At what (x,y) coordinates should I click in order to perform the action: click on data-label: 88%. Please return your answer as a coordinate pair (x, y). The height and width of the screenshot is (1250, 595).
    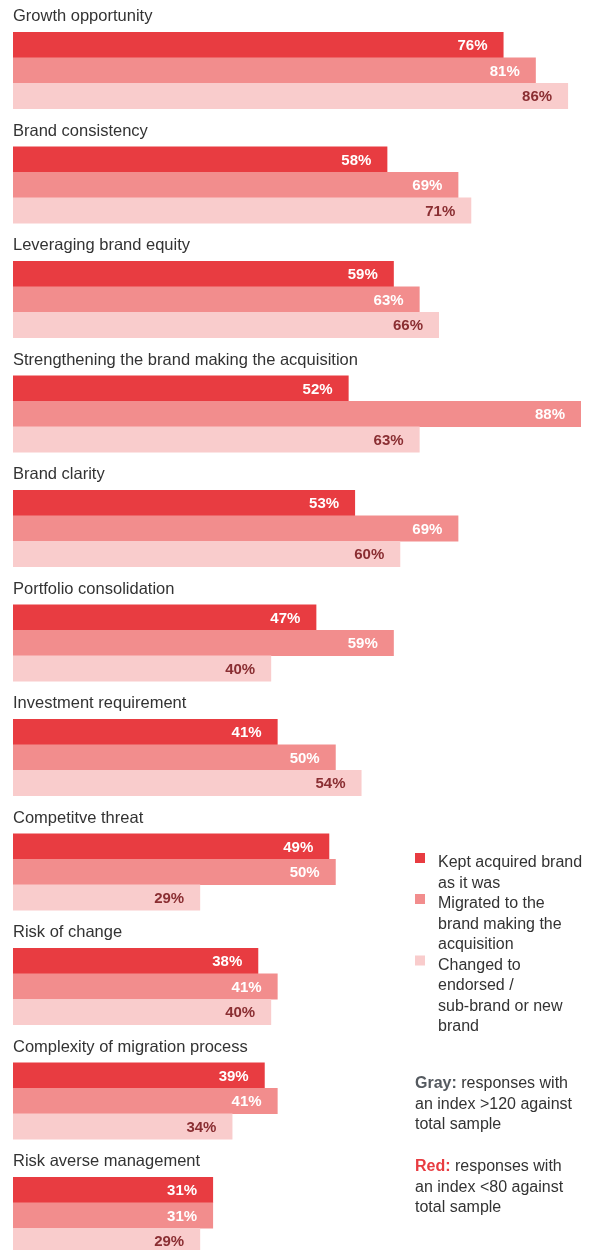
    Looking at the image, I should click on (549, 414).